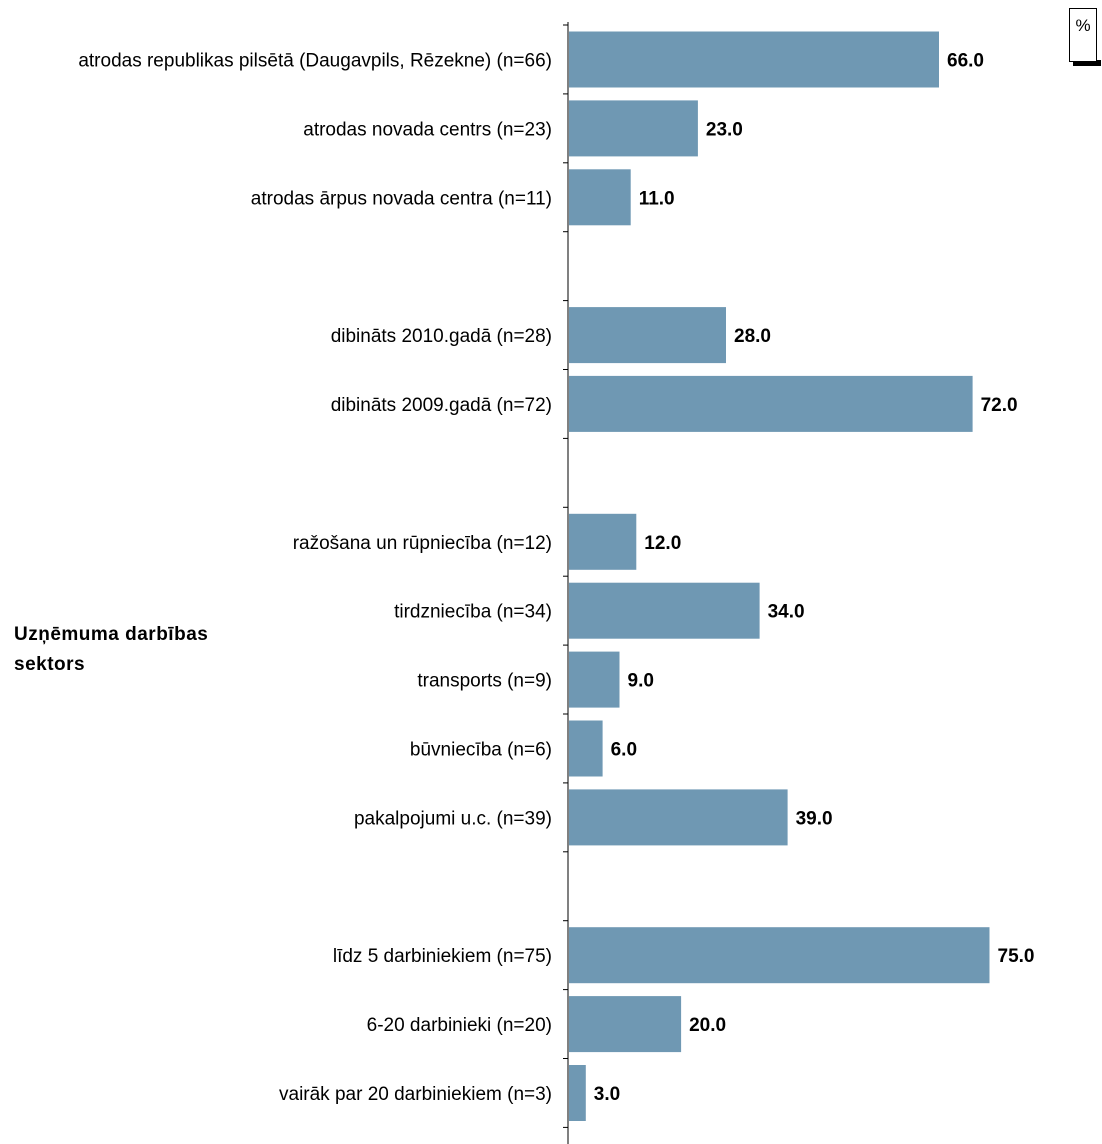  What do you see at coordinates (662, 543) in the screenshot?
I see `data-label: 12.0` at bounding box center [662, 543].